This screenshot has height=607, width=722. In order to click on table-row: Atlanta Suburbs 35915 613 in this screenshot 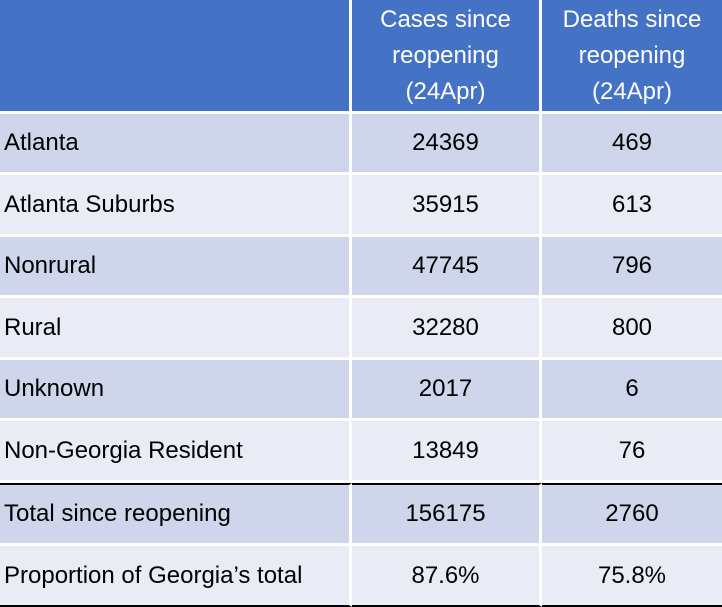, I will do `click(361, 206)`.